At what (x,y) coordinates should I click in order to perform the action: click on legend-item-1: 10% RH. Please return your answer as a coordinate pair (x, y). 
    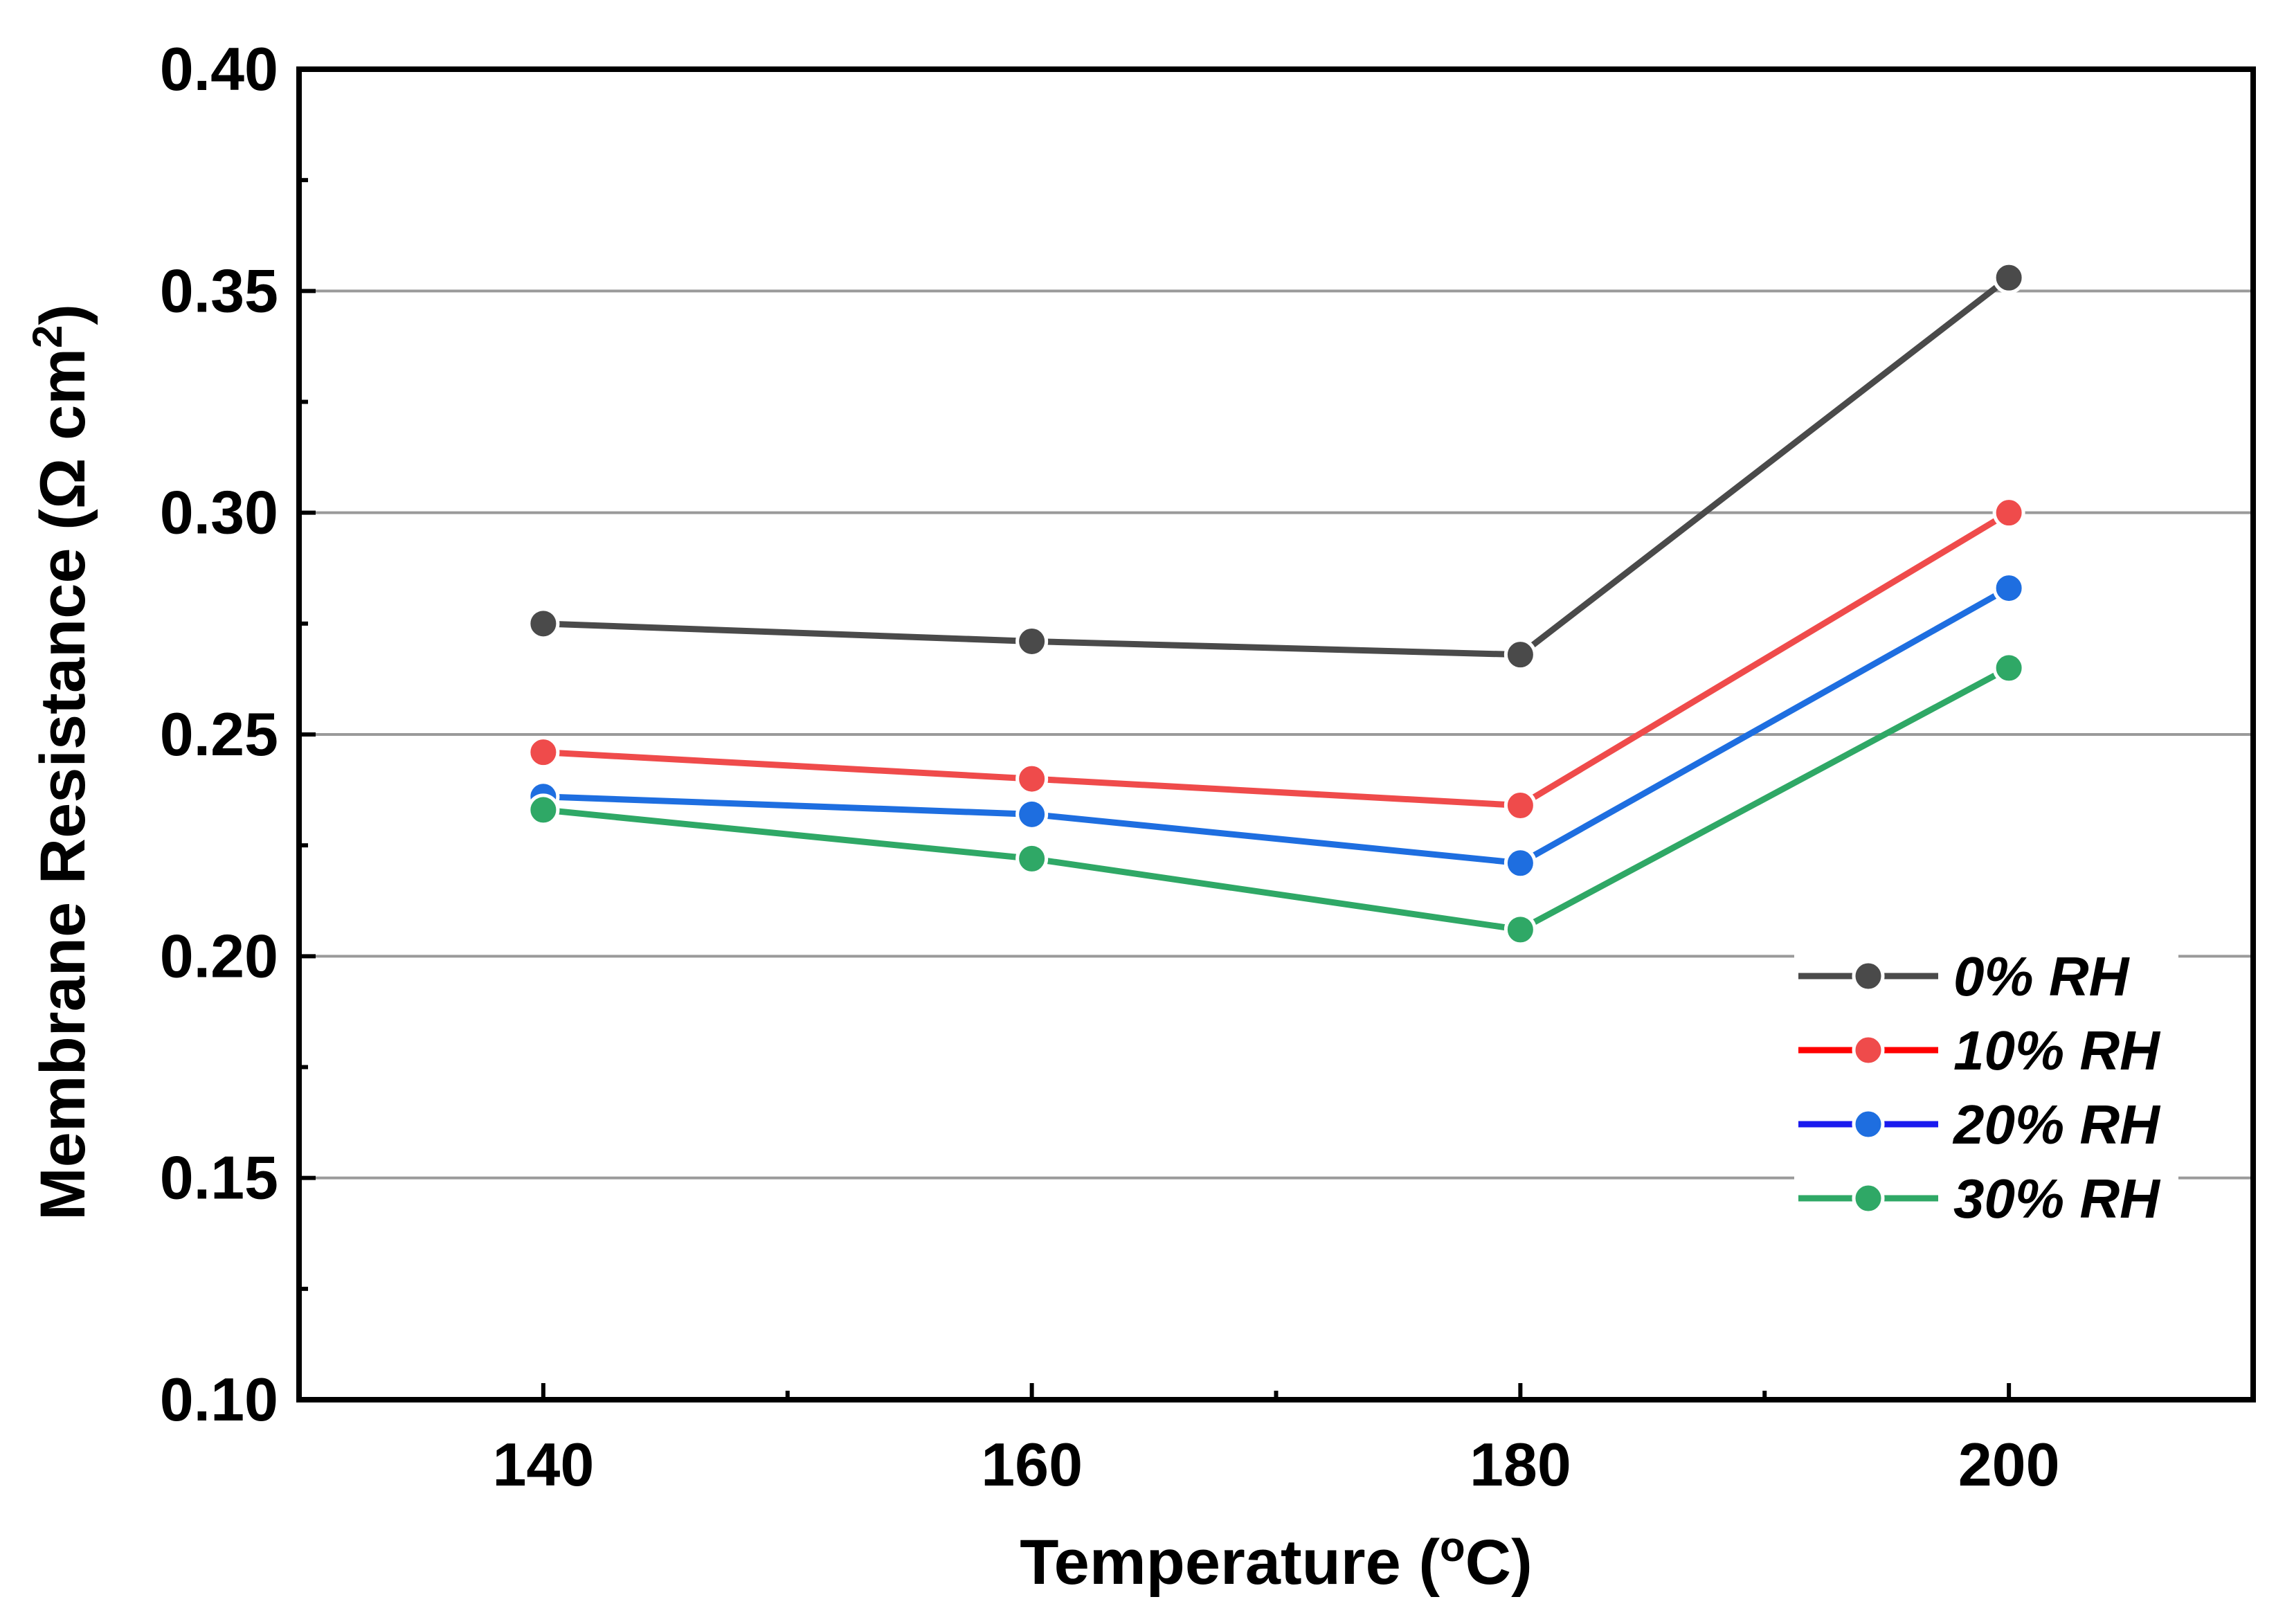
    Looking at the image, I should click on (1979, 1050).